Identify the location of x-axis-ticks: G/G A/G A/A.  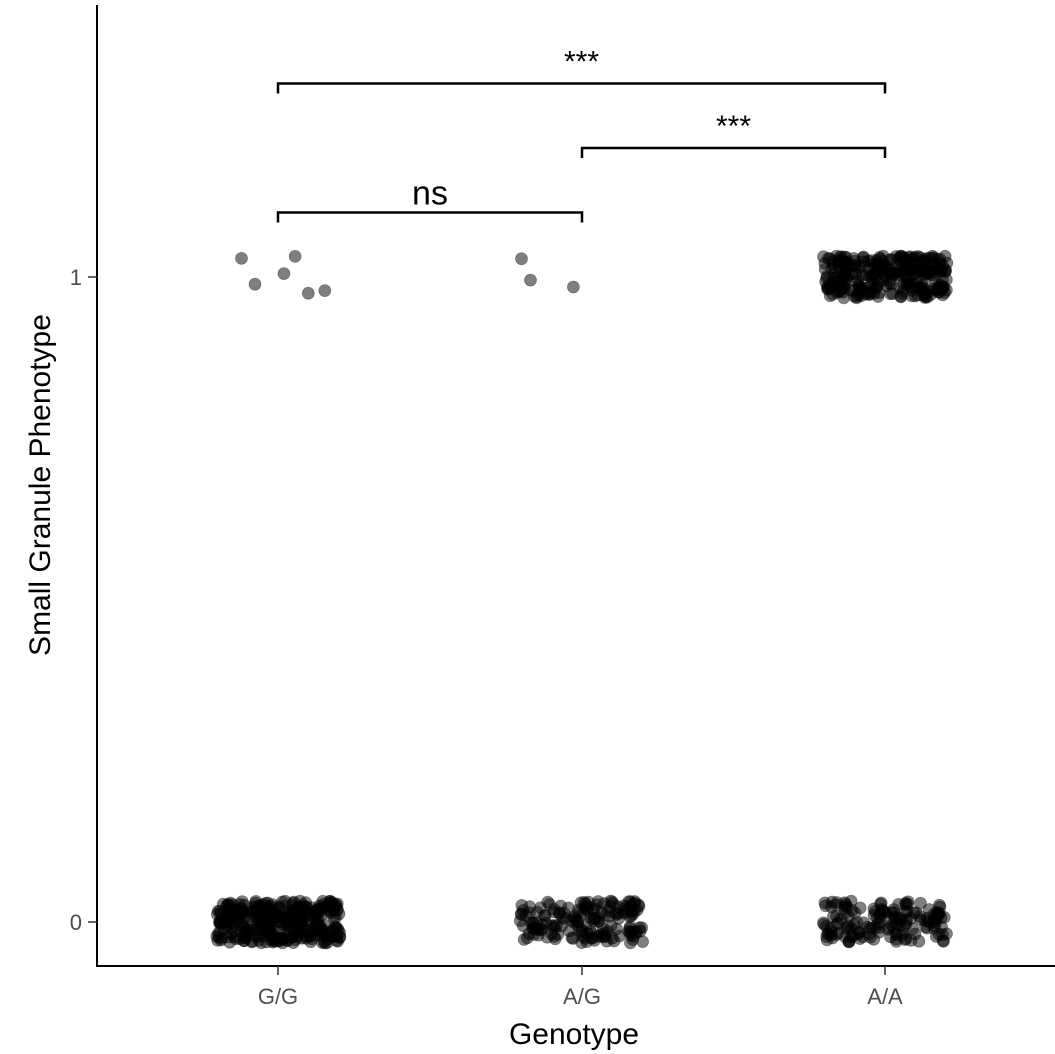
(580, 987).